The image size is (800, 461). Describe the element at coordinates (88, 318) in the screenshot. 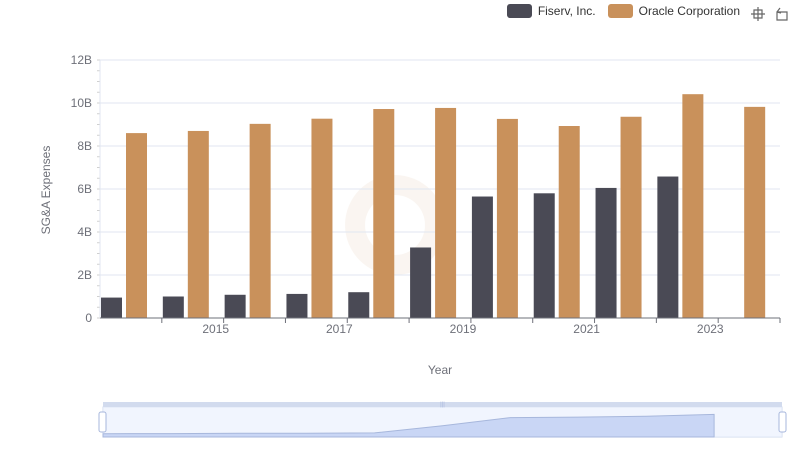

I see `y-tick-label: 0` at that location.